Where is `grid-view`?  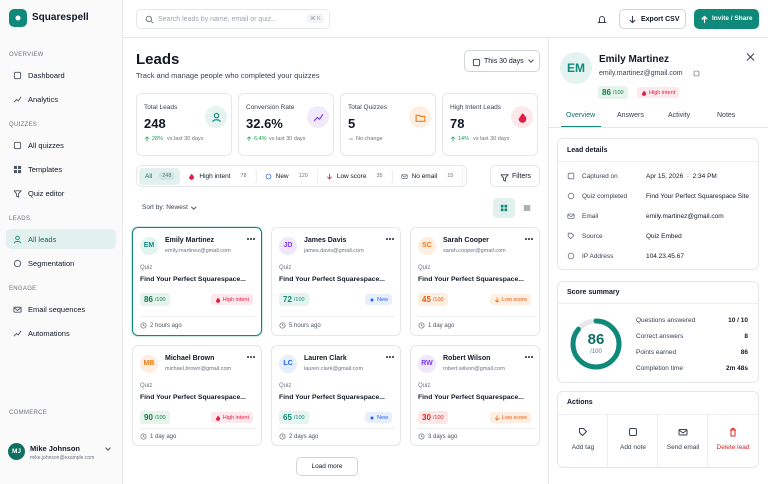
grid-view is located at coordinates (504, 208).